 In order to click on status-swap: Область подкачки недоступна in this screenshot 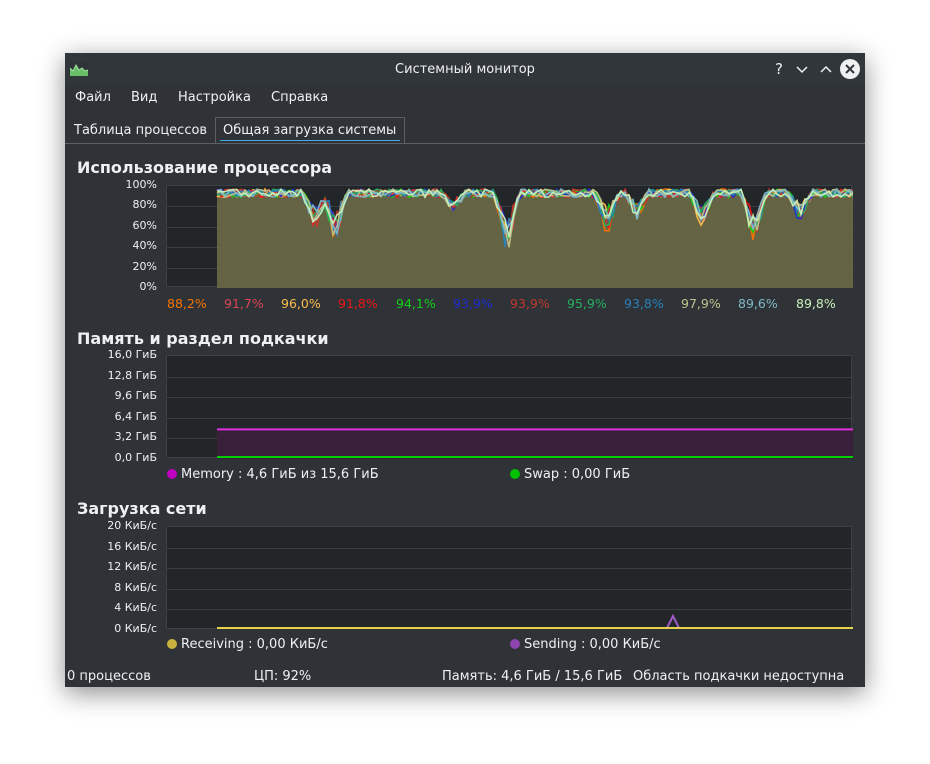, I will do `click(739, 676)`.